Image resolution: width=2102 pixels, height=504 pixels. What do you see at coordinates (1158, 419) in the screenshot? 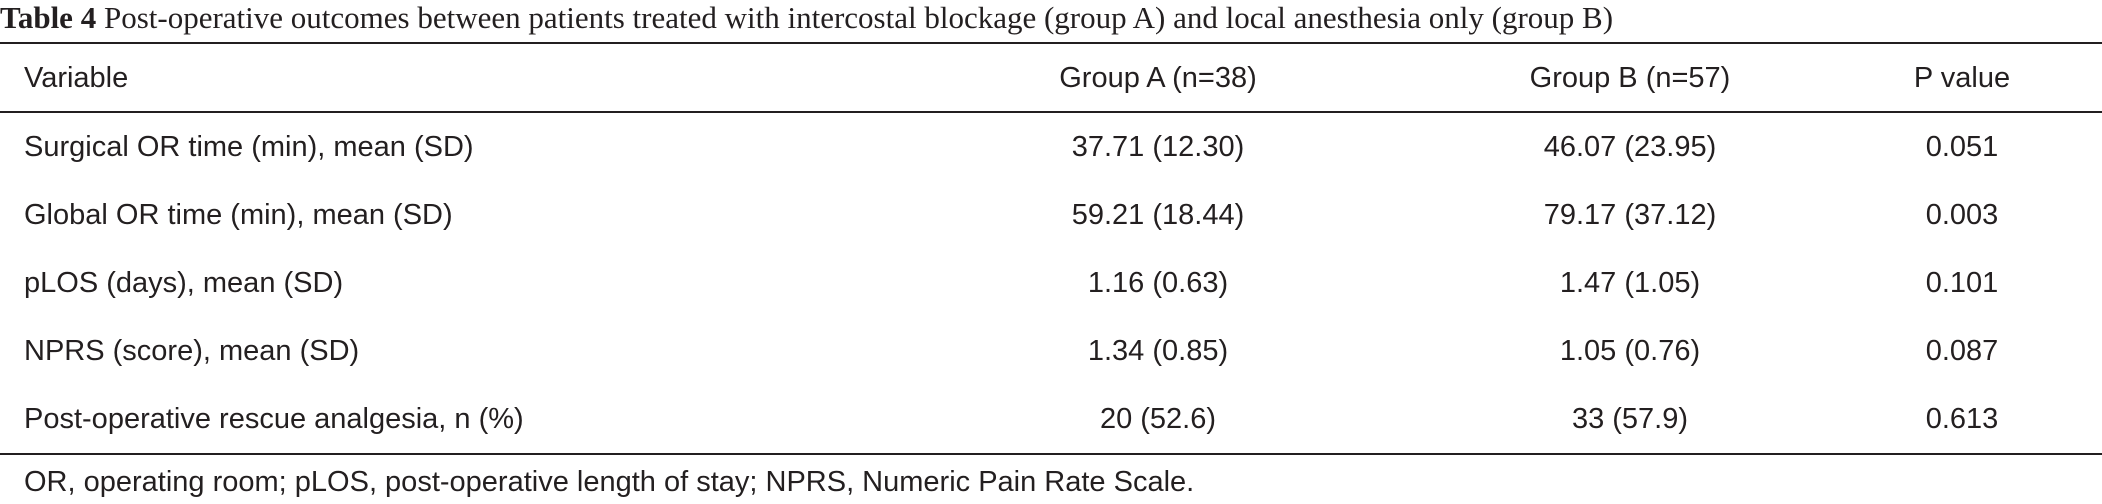
I see `row-group-a-value: 20 (52.6)` at bounding box center [1158, 419].